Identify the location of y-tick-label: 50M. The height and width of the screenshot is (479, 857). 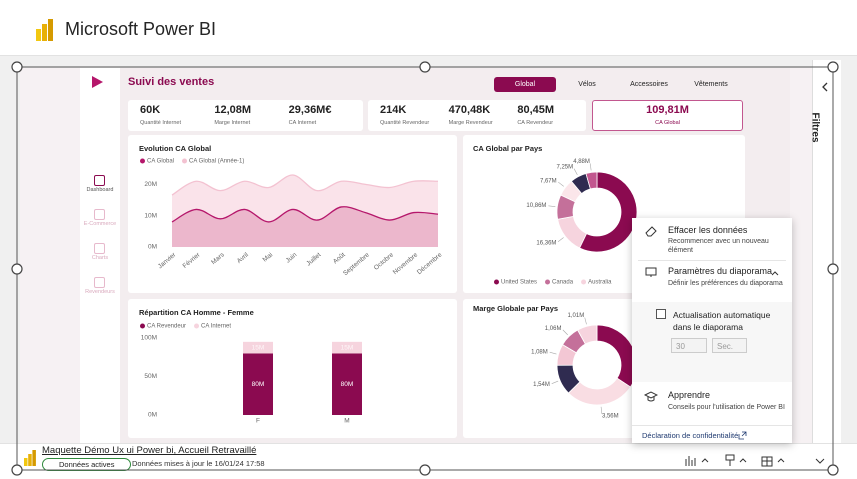
(150, 376).